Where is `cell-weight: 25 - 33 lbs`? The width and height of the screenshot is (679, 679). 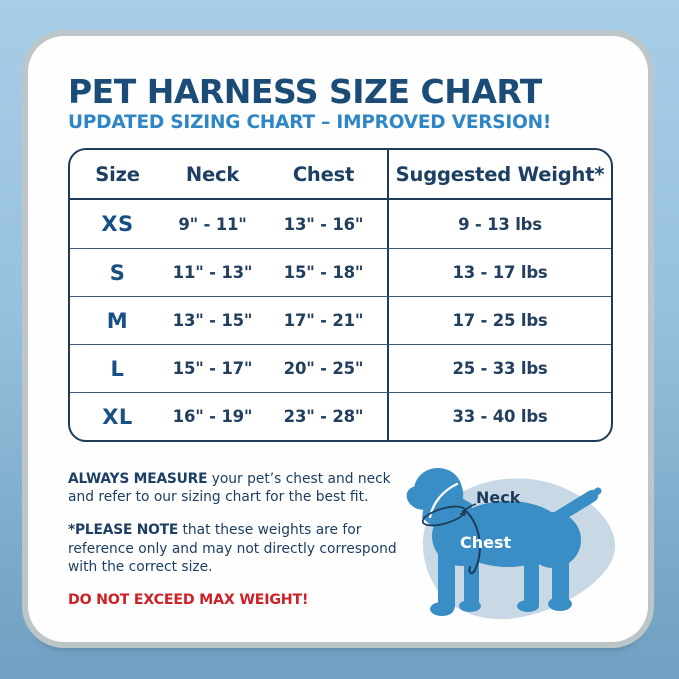
cell-weight: 25 - 33 lbs is located at coordinates (499, 368).